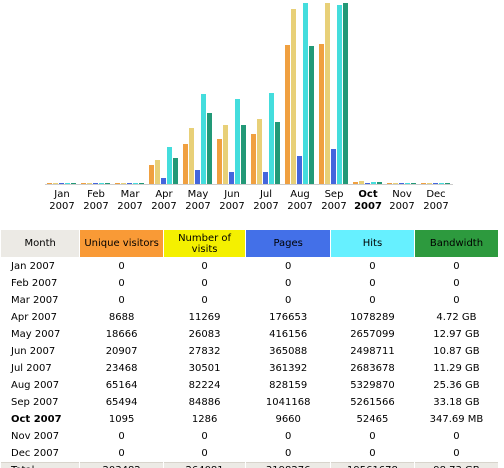 This screenshot has height=468, width=504. Describe the element at coordinates (35, 385) in the screenshot. I see `cell-month: Aug 2007` at that location.